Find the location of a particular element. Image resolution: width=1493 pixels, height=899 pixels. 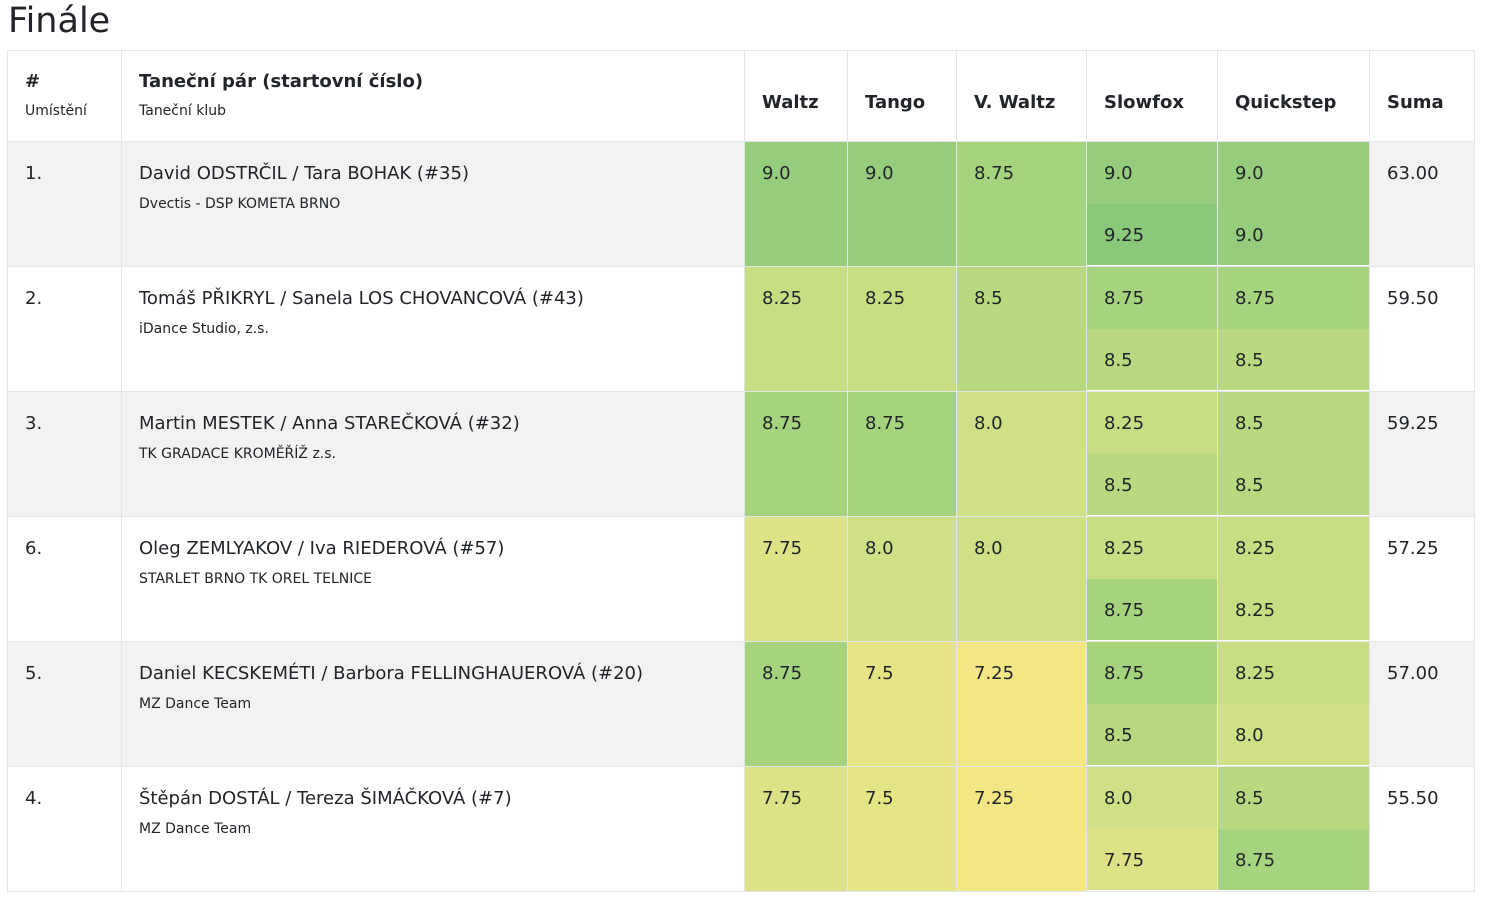

header-tango: Tango is located at coordinates (902, 96).